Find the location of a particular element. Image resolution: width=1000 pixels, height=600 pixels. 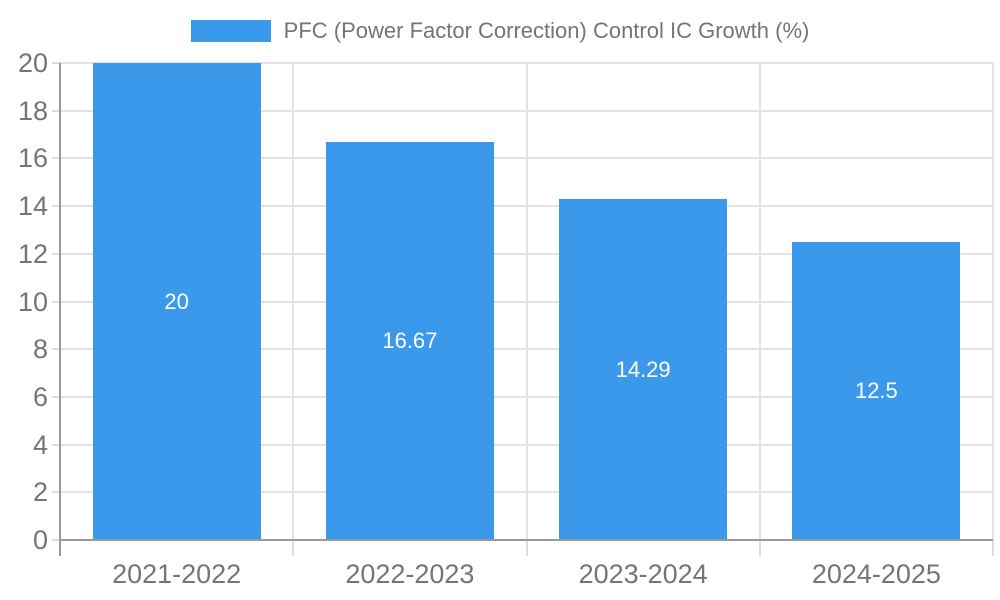

y-tick-label: 4 is located at coordinates (40, 444).